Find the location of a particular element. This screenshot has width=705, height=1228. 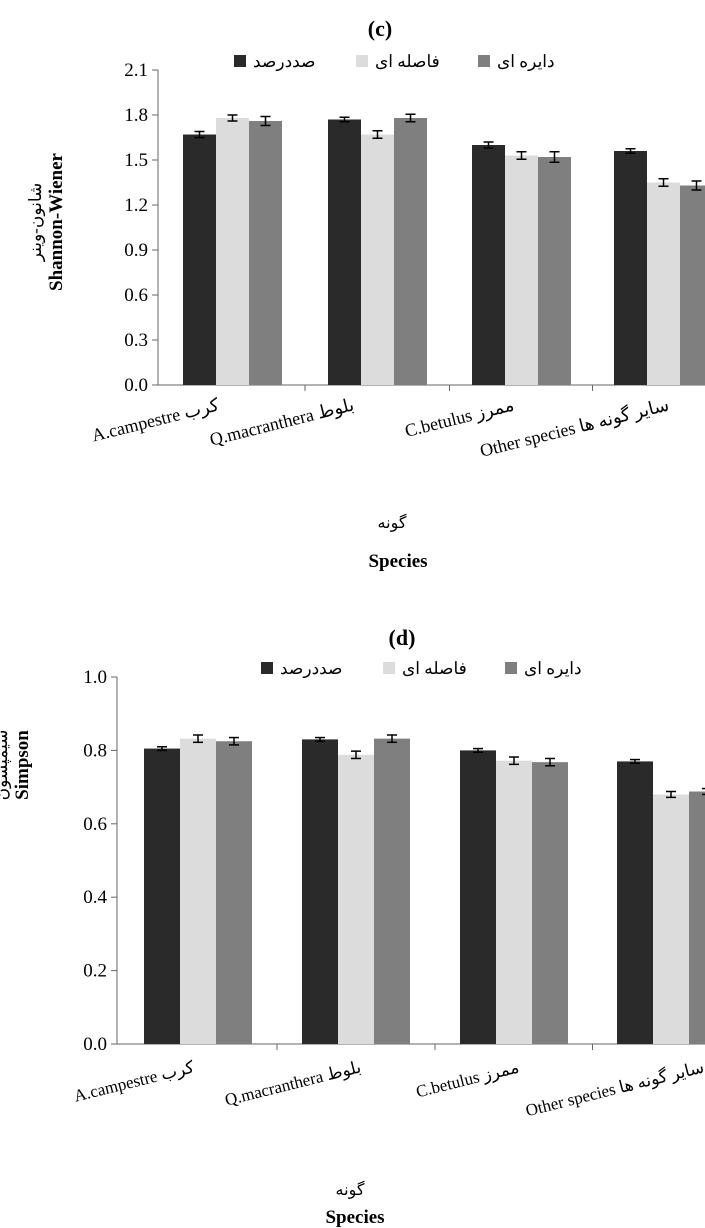

y-axis-title-fa: سیمپسون is located at coordinates (6, 765).